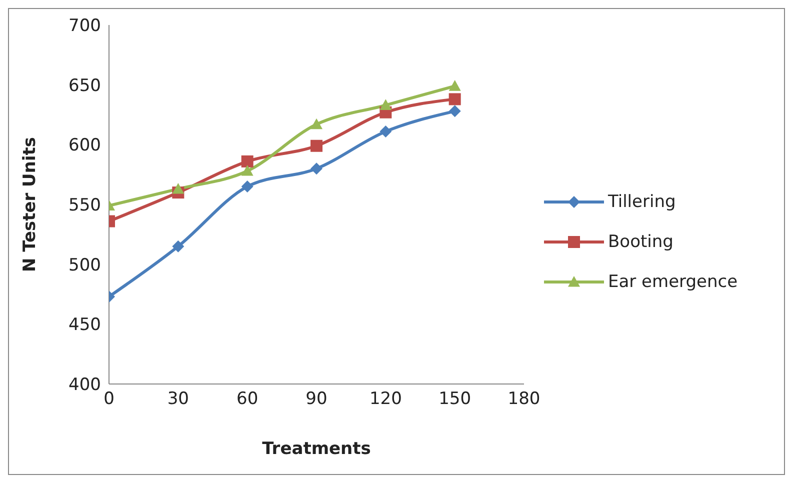 This screenshot has height=483, width=793. I want to click on y-tick-label: 650, so click(84, 86).